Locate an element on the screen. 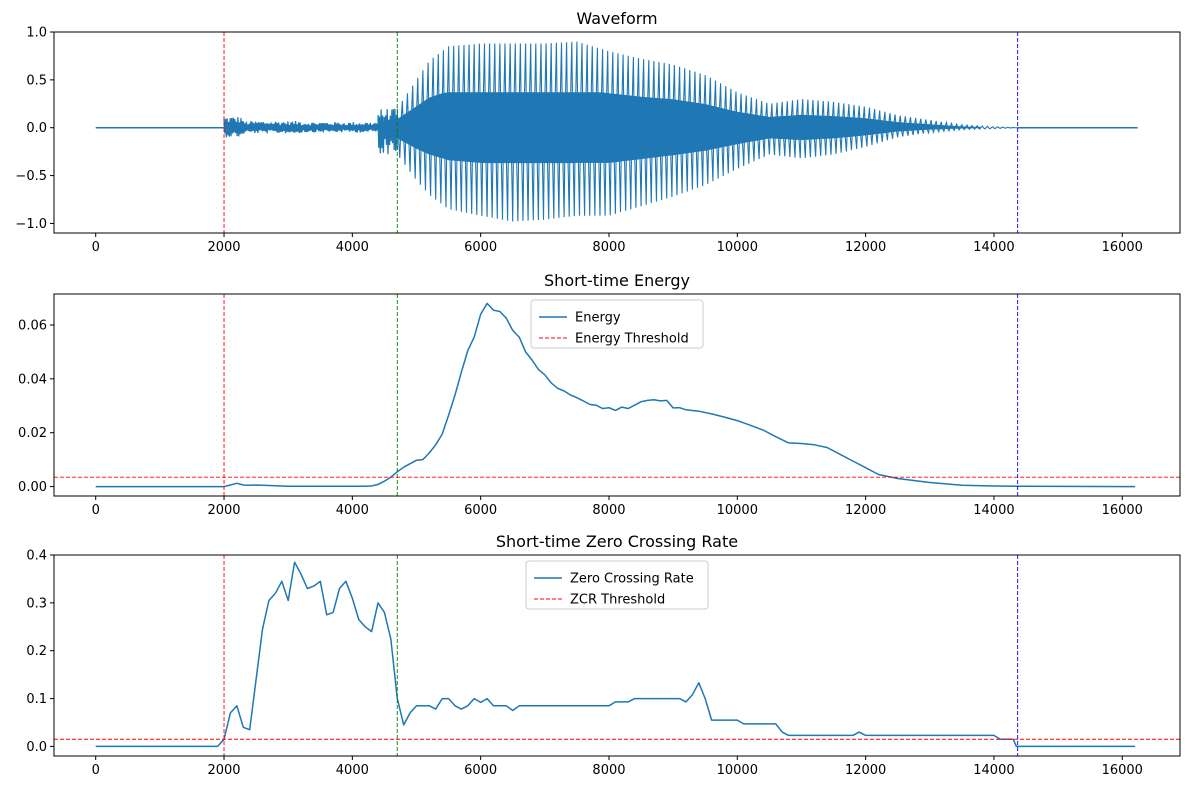 Image resolution: width=1189 pixels, height=790 pixels. legend-label: Energy is located at coordinates (598, 318).